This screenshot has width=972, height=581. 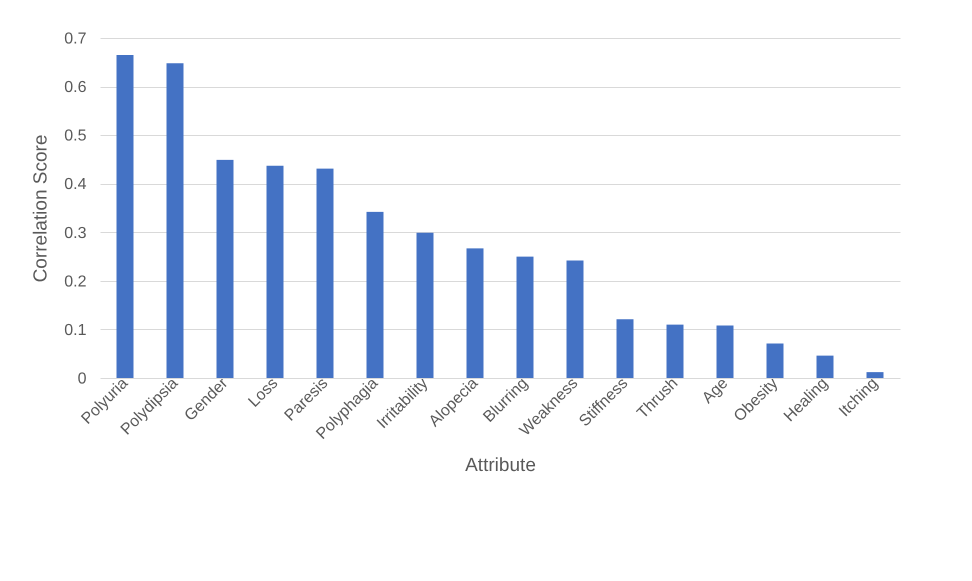 I want to click on y-tick-label: 0.1, so click(x=75, y=330).